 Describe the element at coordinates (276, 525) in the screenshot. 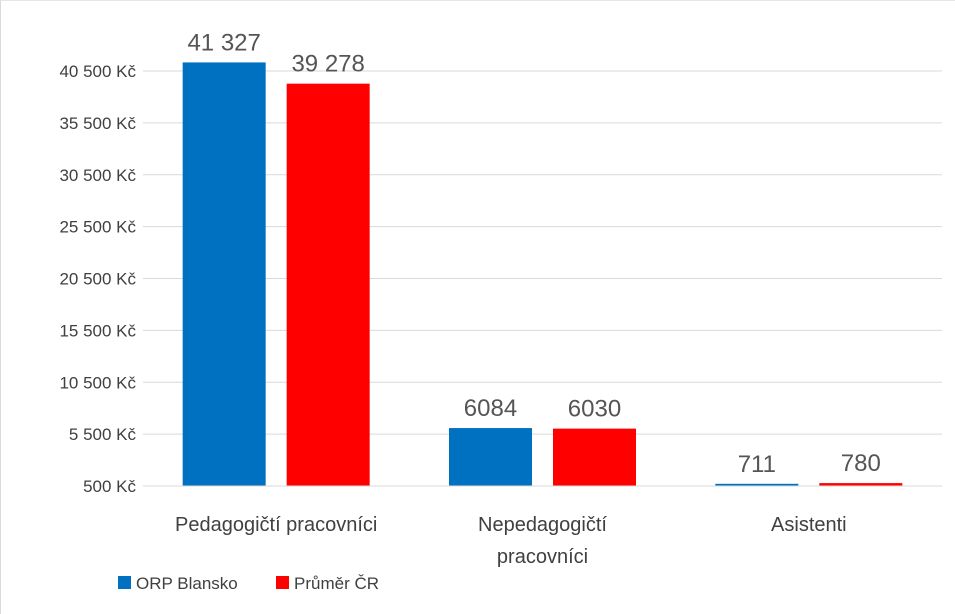

I see `category-label: Pedagogičtí pracovníci` at that location.